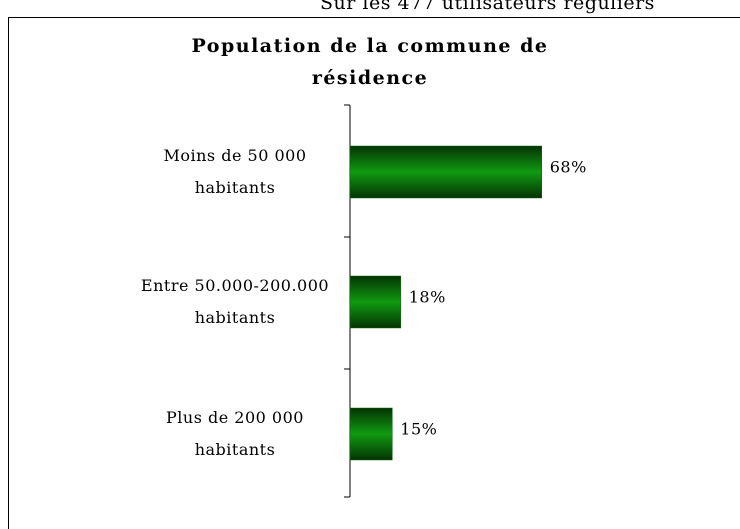  I want to click on data-label: 15%, so click(418, 429).